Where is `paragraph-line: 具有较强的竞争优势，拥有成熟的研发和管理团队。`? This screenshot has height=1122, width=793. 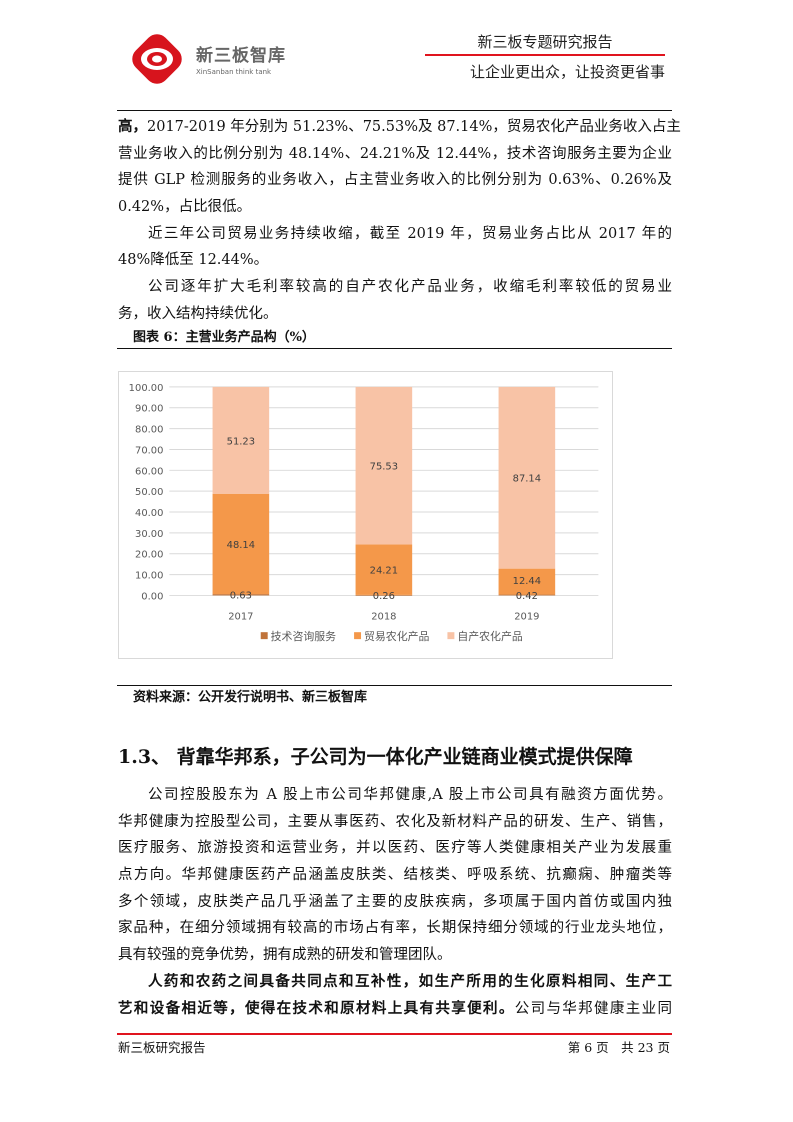 paragraph-line: 具有较强的竞争优势，拥有成熟的研发和管理团队。 is located at coordinates (285, 955).